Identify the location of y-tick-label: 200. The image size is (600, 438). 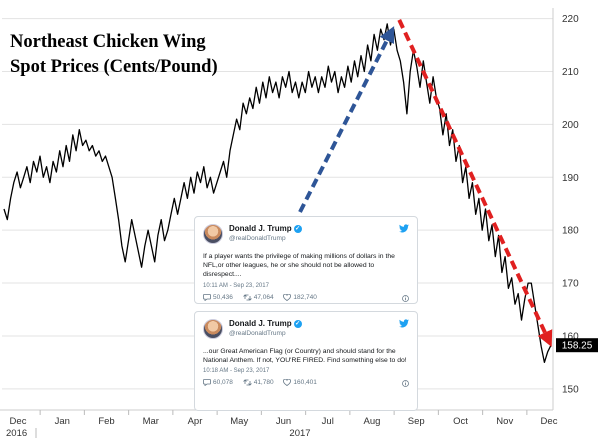
(570, 125).